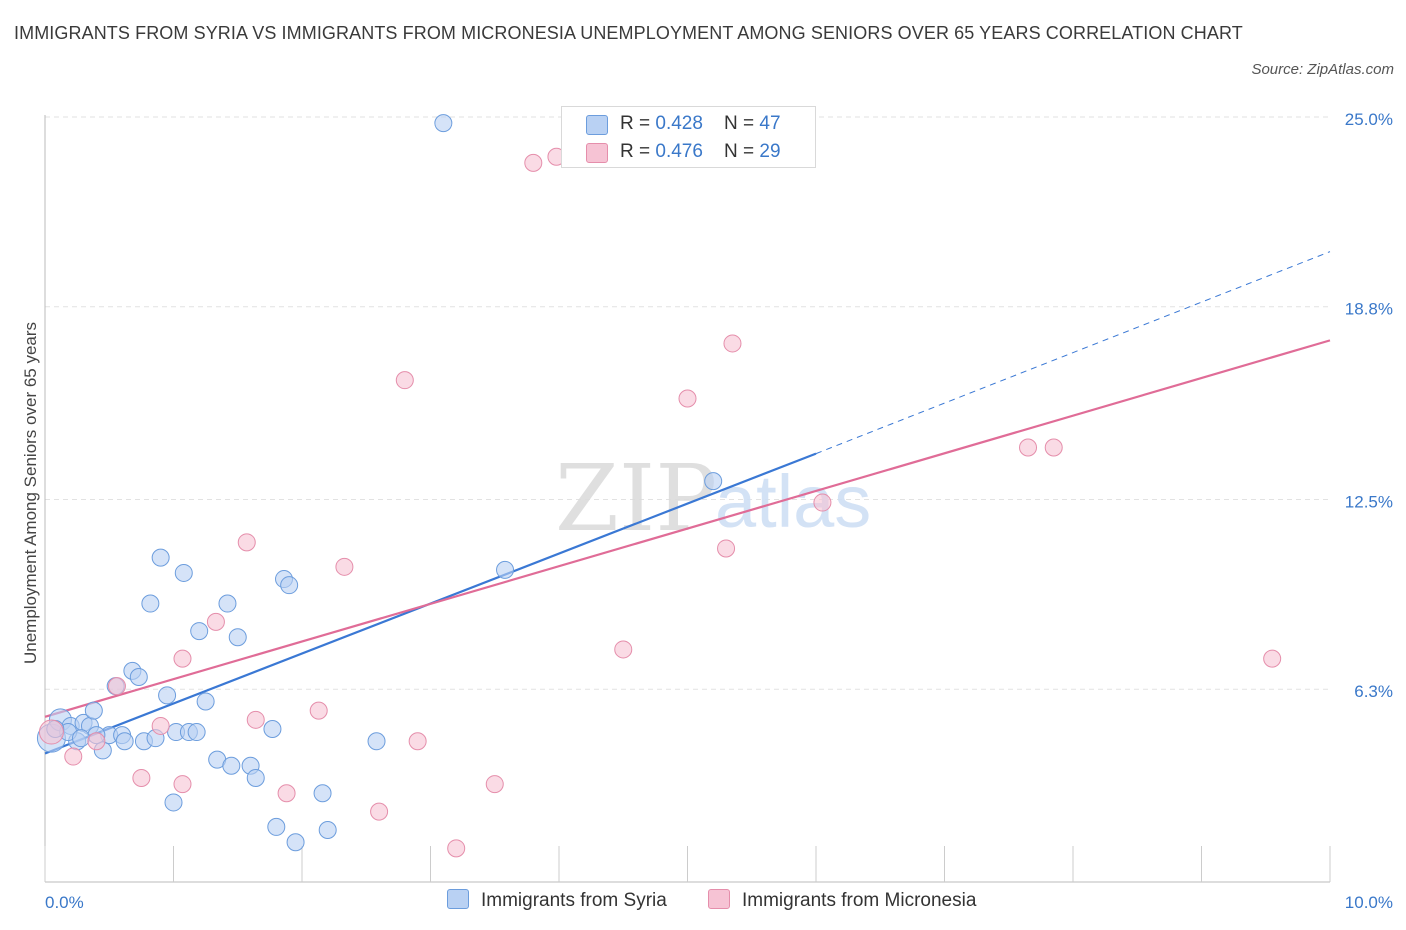 The height and width of the screenshot is (930, 1406). I want to click on stats-legend: R = 0.428 N = 47 R = 0.476 N = 29, so click(688, 137).